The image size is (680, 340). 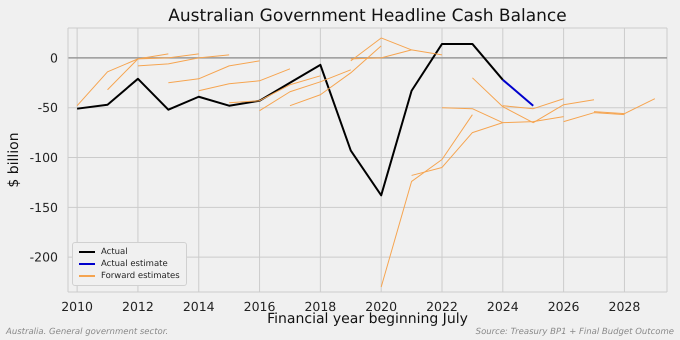 What do you see at coordinates (367, 16) in the screenshot?
I see `chart-title: Australian Government Headline Cash Balance` at bounding box center [367, 16].